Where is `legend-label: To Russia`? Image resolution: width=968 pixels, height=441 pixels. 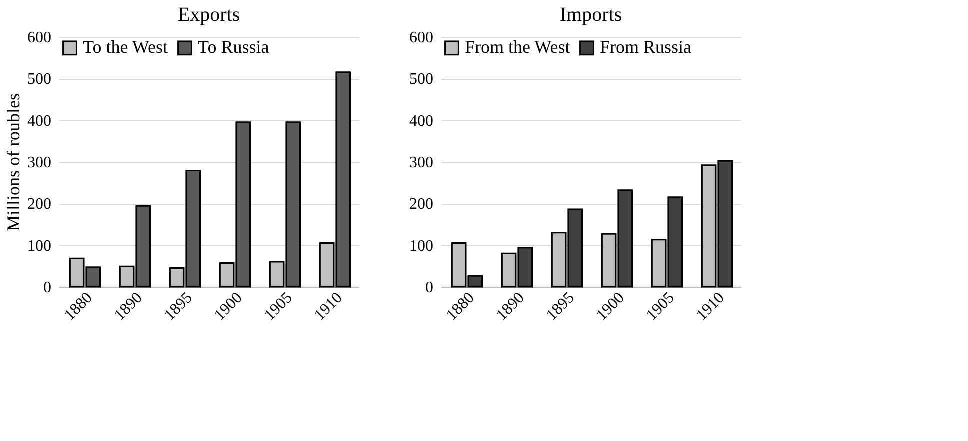 legend-label: To Russia is located at coordinates (234, 47).